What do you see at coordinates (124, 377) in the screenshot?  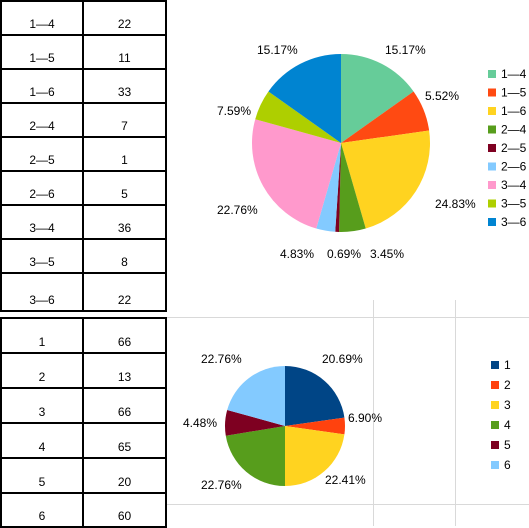 I see `count-value: 13` at bounding box center [124, 377].